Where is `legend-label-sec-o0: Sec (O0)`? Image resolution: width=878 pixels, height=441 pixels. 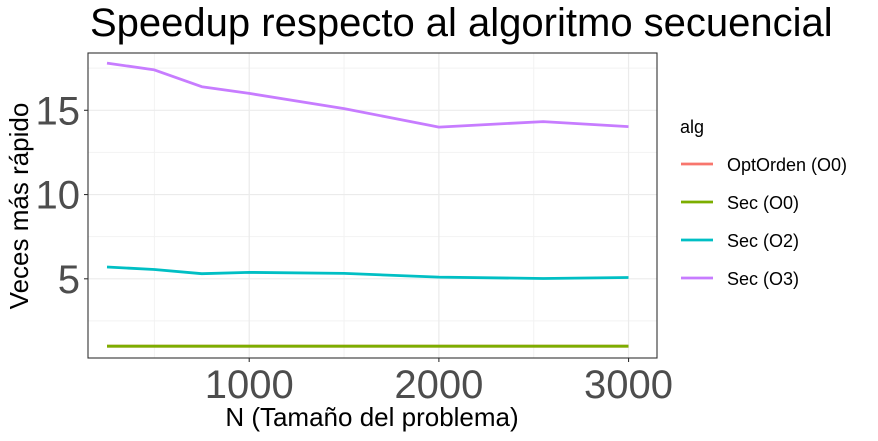
legend-label-sec-o0: Sec (O0) is located at coordinates (763, 203).